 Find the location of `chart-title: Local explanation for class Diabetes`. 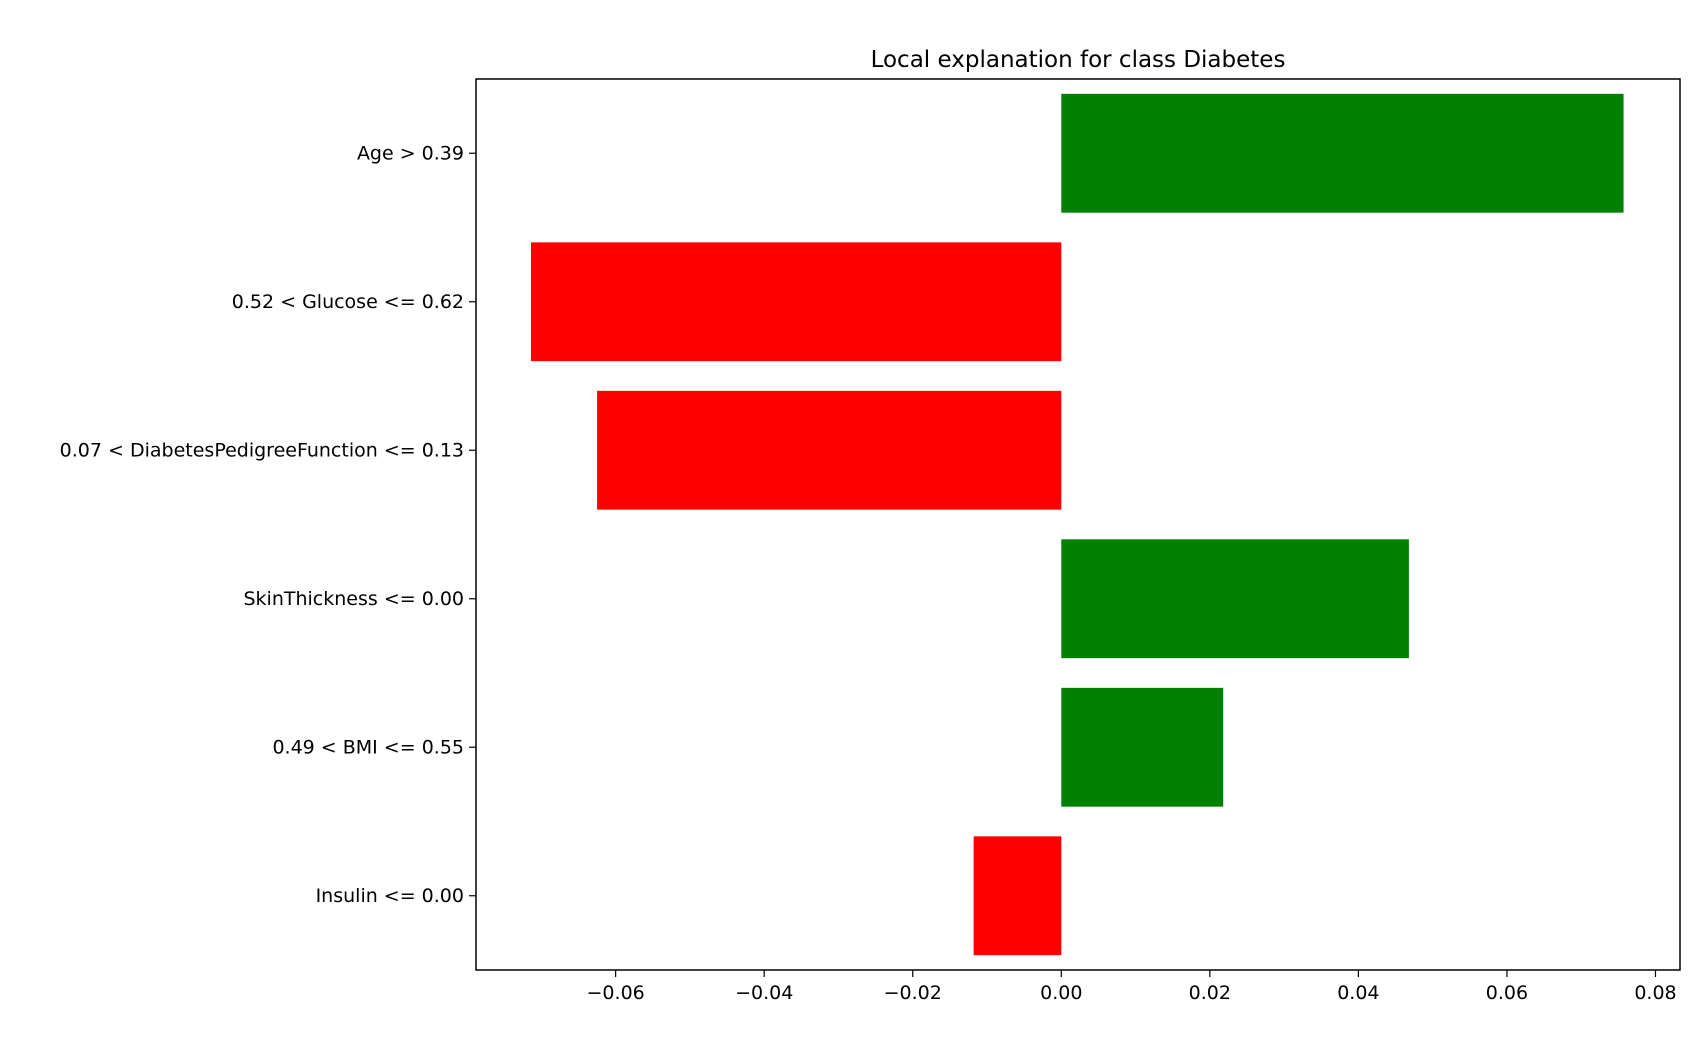

chart-title: Local explanation for class Diabetes is located at coordinates (1078, 60).